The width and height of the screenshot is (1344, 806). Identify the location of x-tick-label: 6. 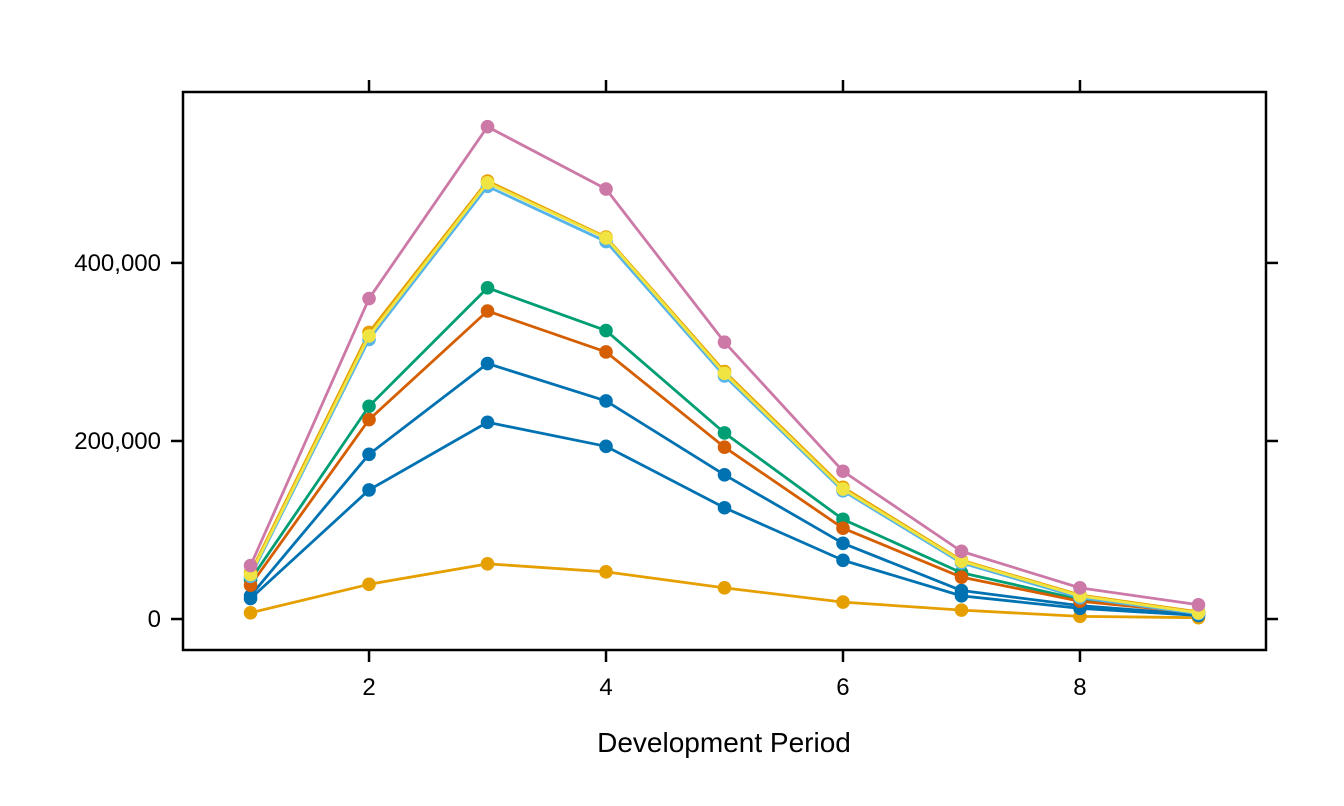
(842, 687).